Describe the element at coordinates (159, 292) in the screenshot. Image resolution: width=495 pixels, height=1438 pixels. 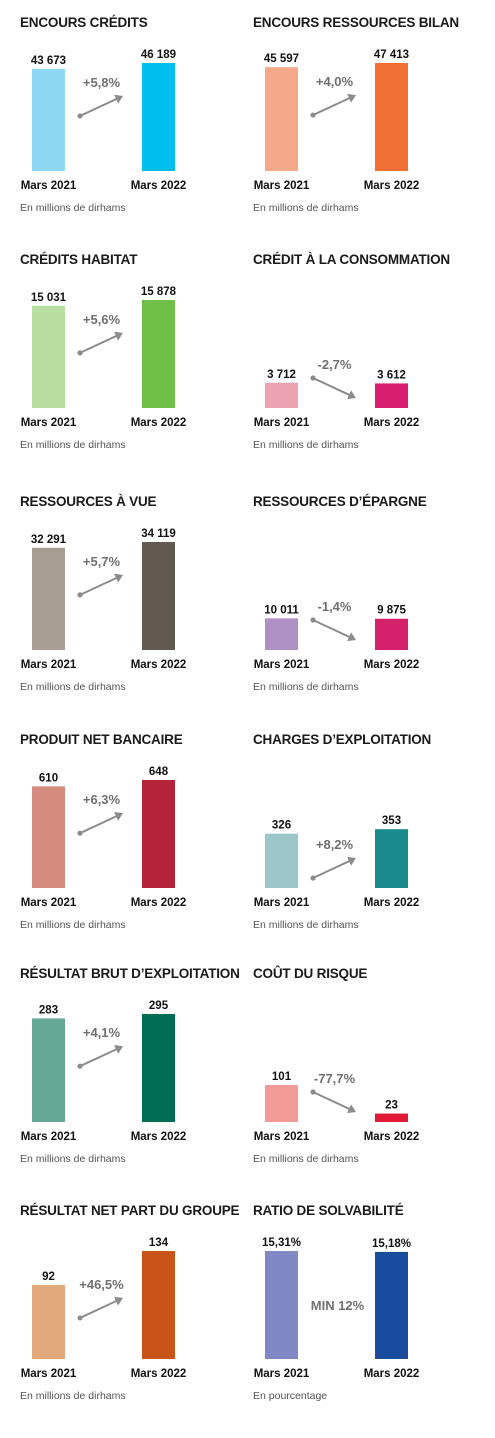
I see `data-label: 15 878` at that location.